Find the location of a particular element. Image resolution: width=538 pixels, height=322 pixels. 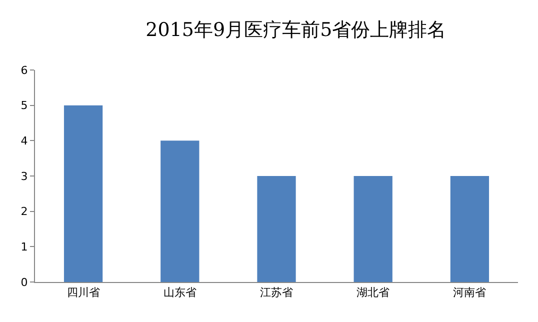

x-tick-label: 河南省 is located at coordinates (469, 293).